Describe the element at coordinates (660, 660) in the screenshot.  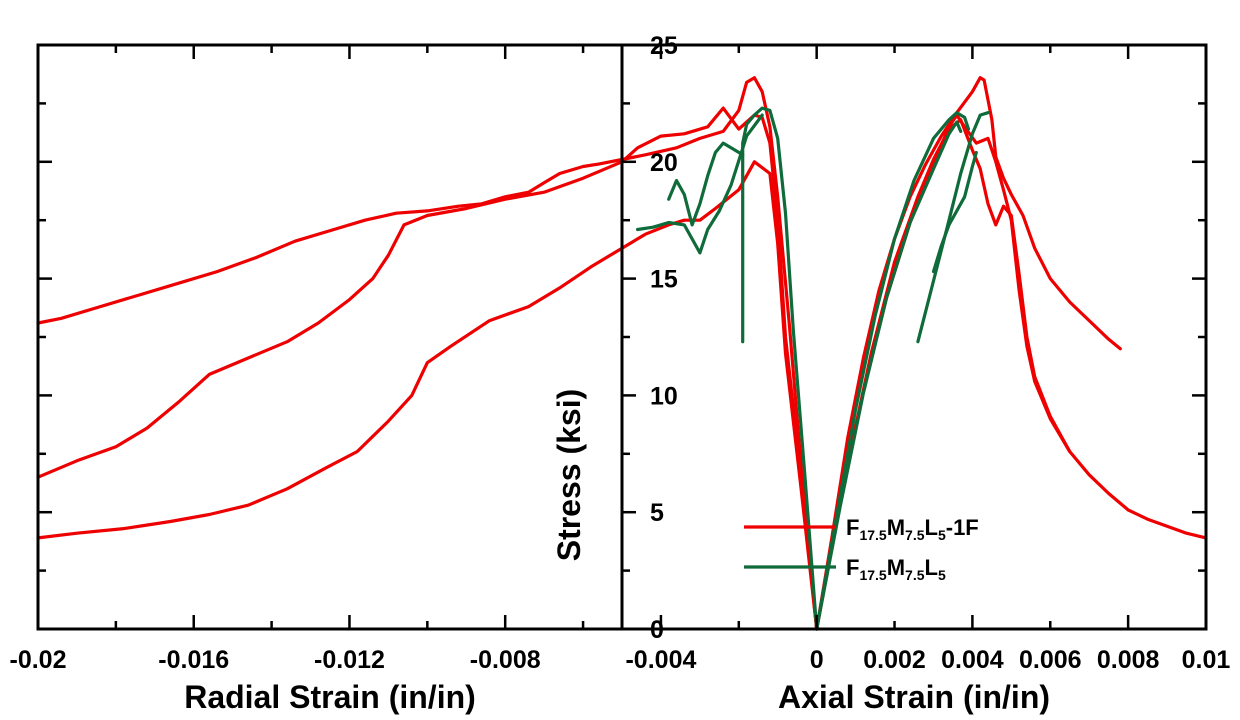
I see `x-left-tick-label: -0.004` at that location.